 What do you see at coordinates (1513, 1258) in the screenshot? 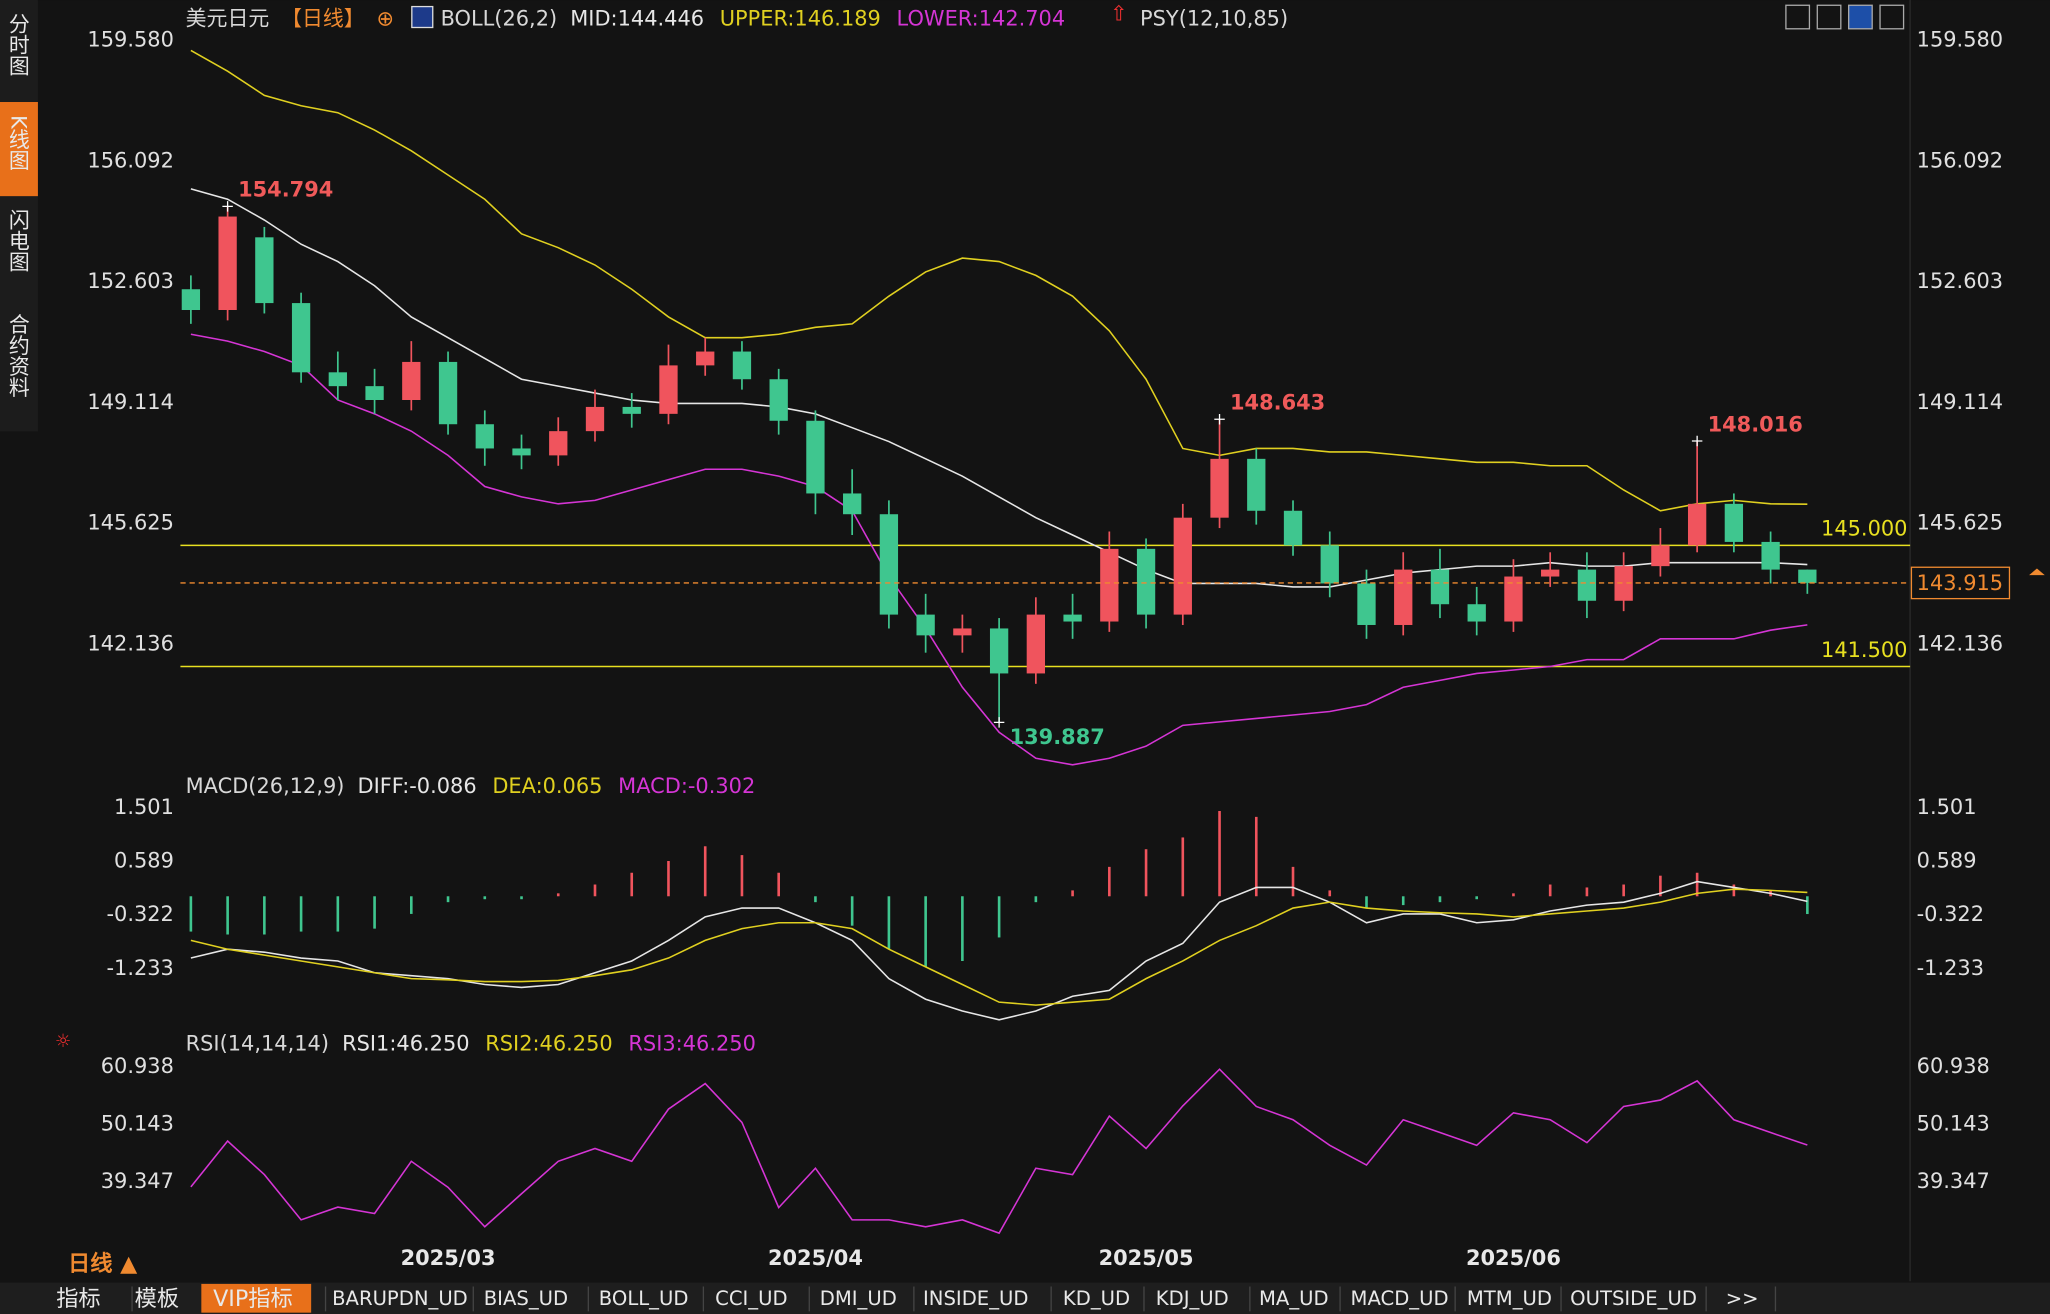
I see `x-tick-label: 2025/06` at bounding box center [1513, 1258].